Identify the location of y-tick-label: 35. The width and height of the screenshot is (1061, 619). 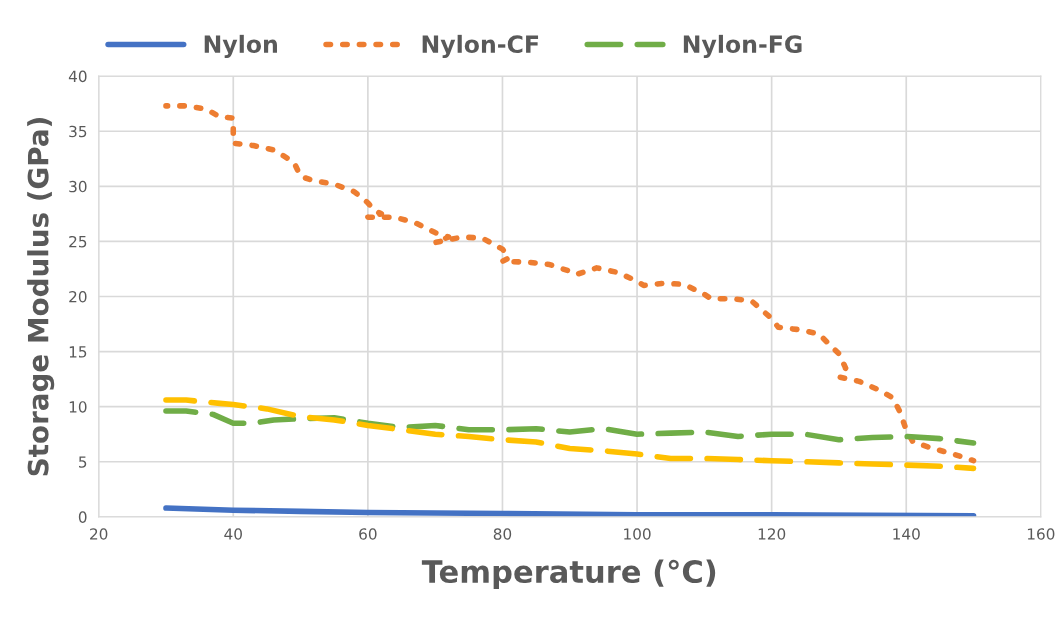
(78, 131).